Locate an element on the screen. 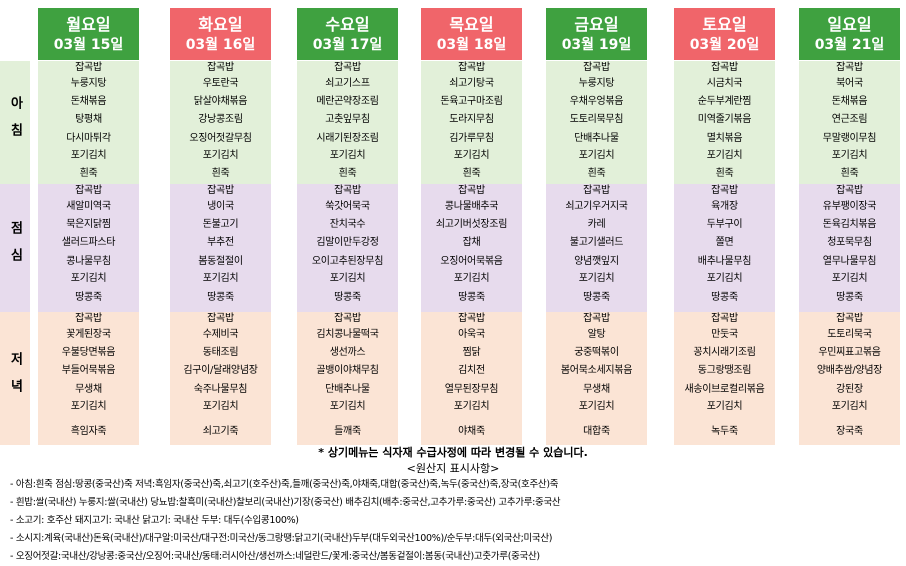  day-header: 일요일 03월 21일 is located at coordinates (849, 34).